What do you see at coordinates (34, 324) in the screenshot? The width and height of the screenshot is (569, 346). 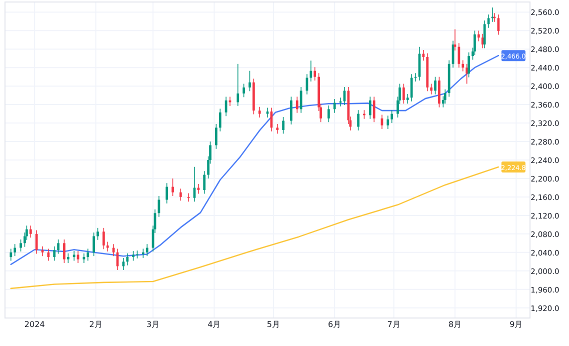 I see `x-tick-label: 2024` at bounding box center [34, 324].